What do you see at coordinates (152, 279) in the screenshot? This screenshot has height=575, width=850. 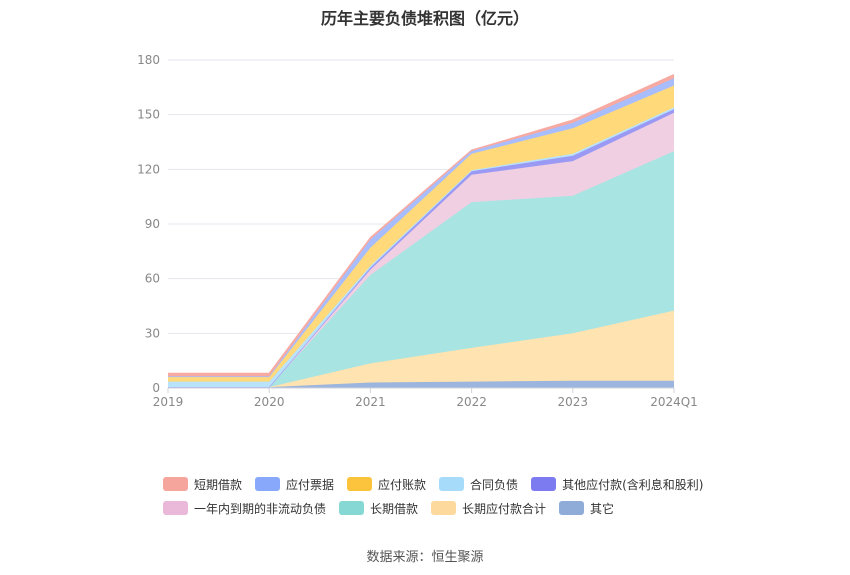 I see `y-tick-label-2: 60` at bounding box center [152, 279].